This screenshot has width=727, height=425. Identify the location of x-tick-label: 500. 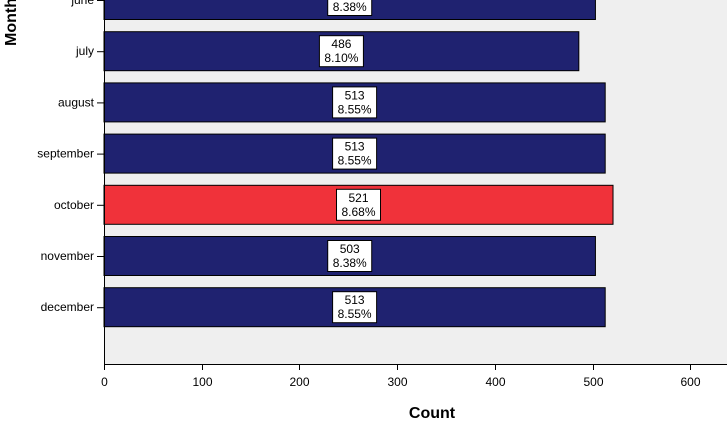
(593, 382).